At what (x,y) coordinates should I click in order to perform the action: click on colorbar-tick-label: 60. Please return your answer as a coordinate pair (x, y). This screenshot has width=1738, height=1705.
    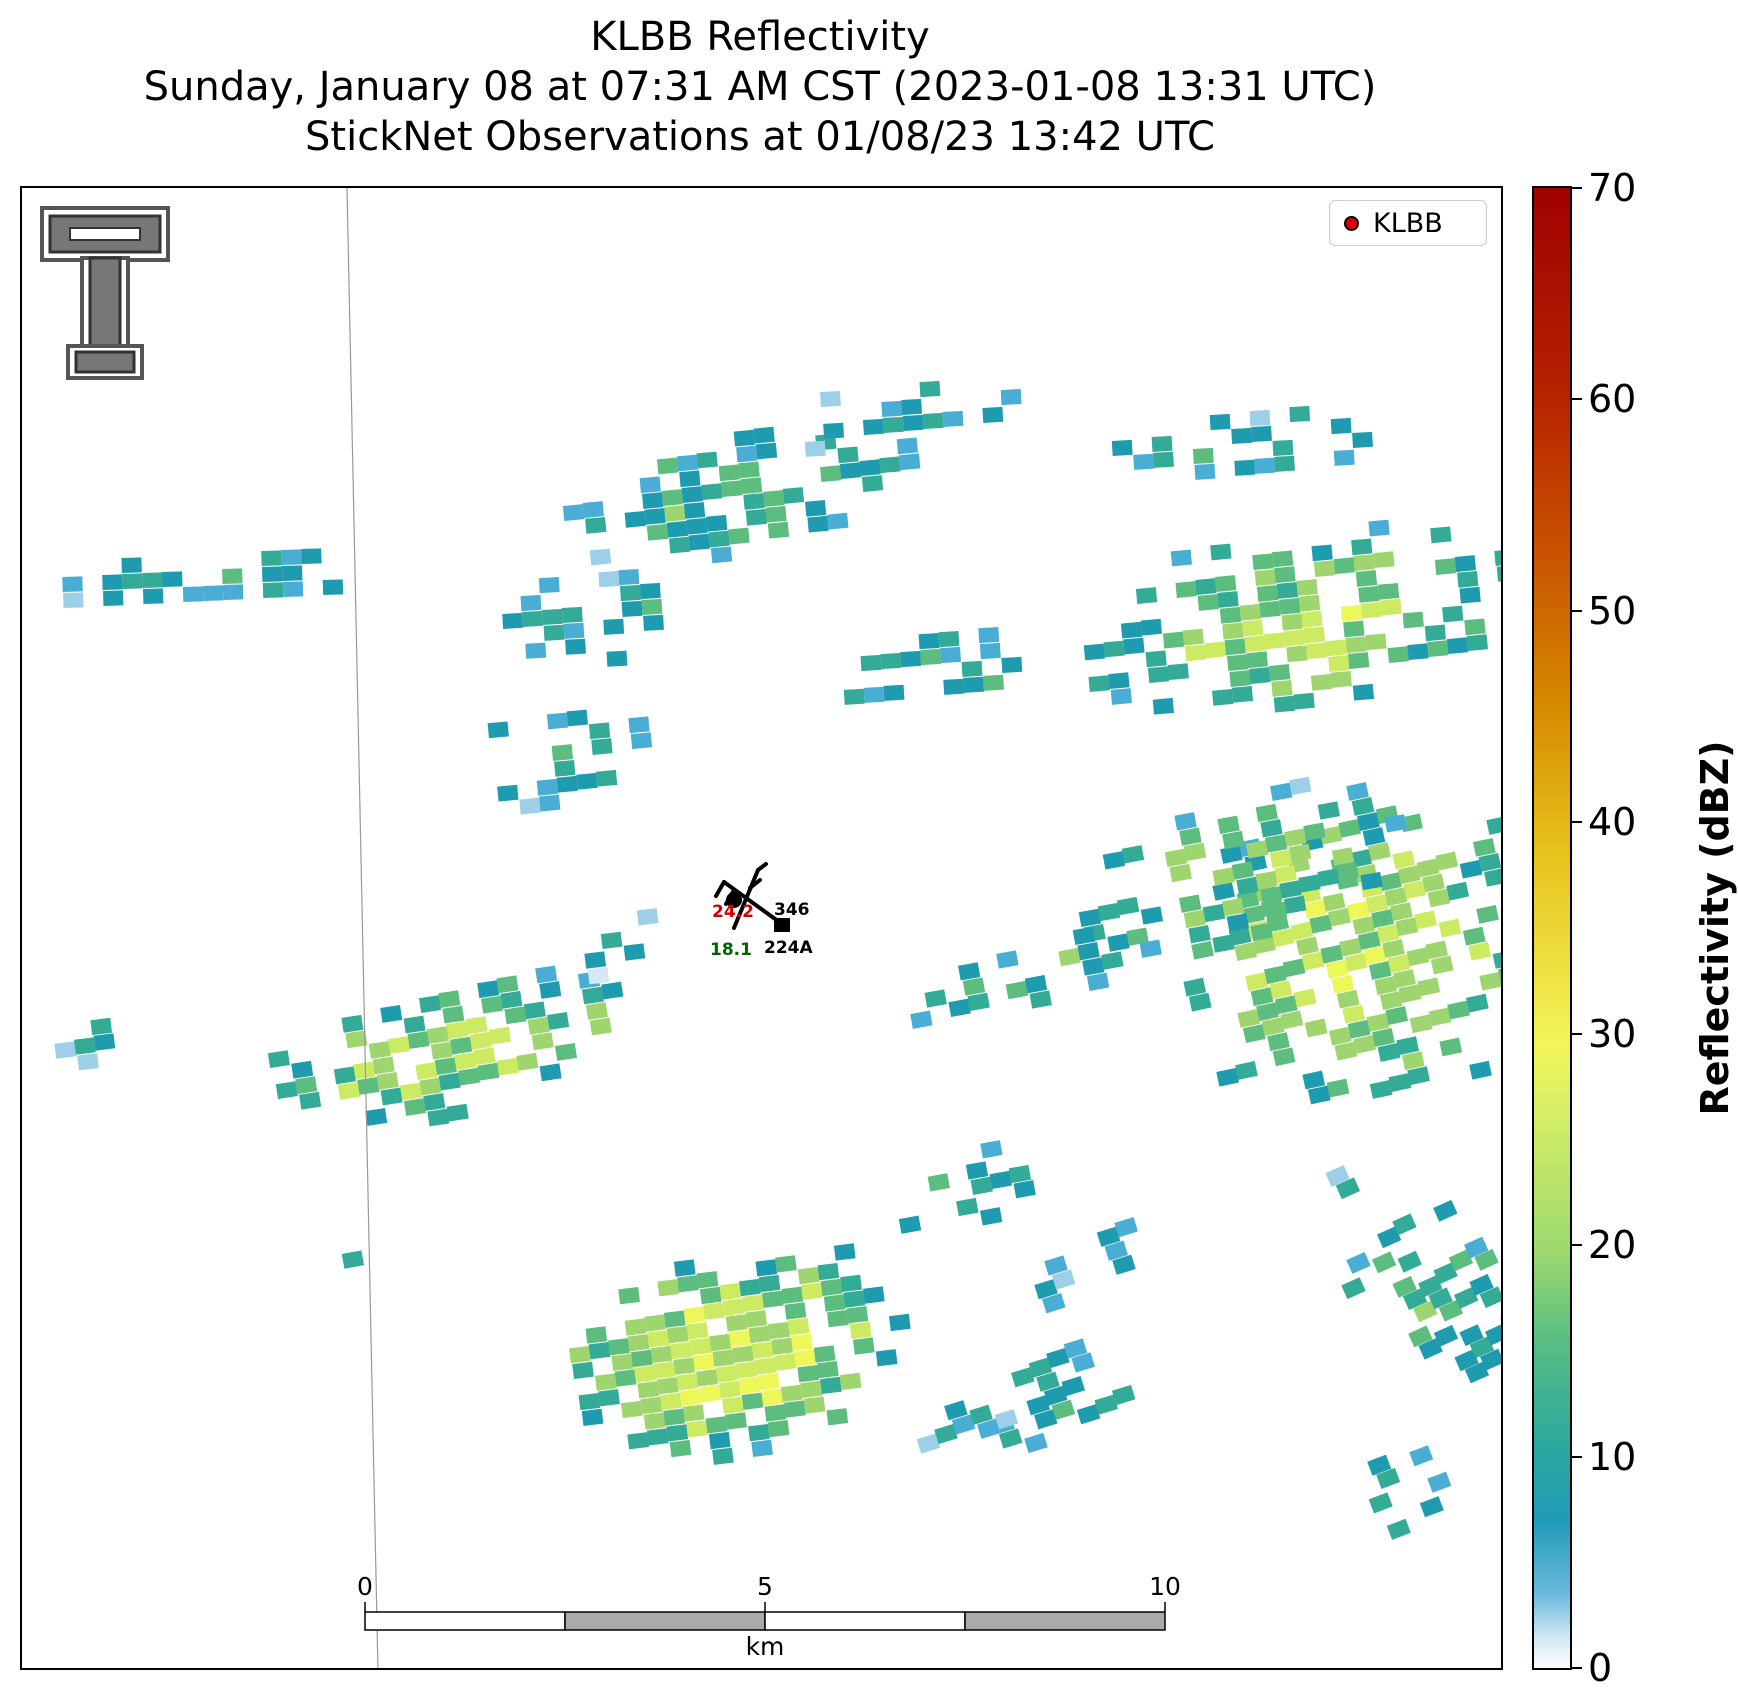
    Looking at the image, I should click on (1612, 399).